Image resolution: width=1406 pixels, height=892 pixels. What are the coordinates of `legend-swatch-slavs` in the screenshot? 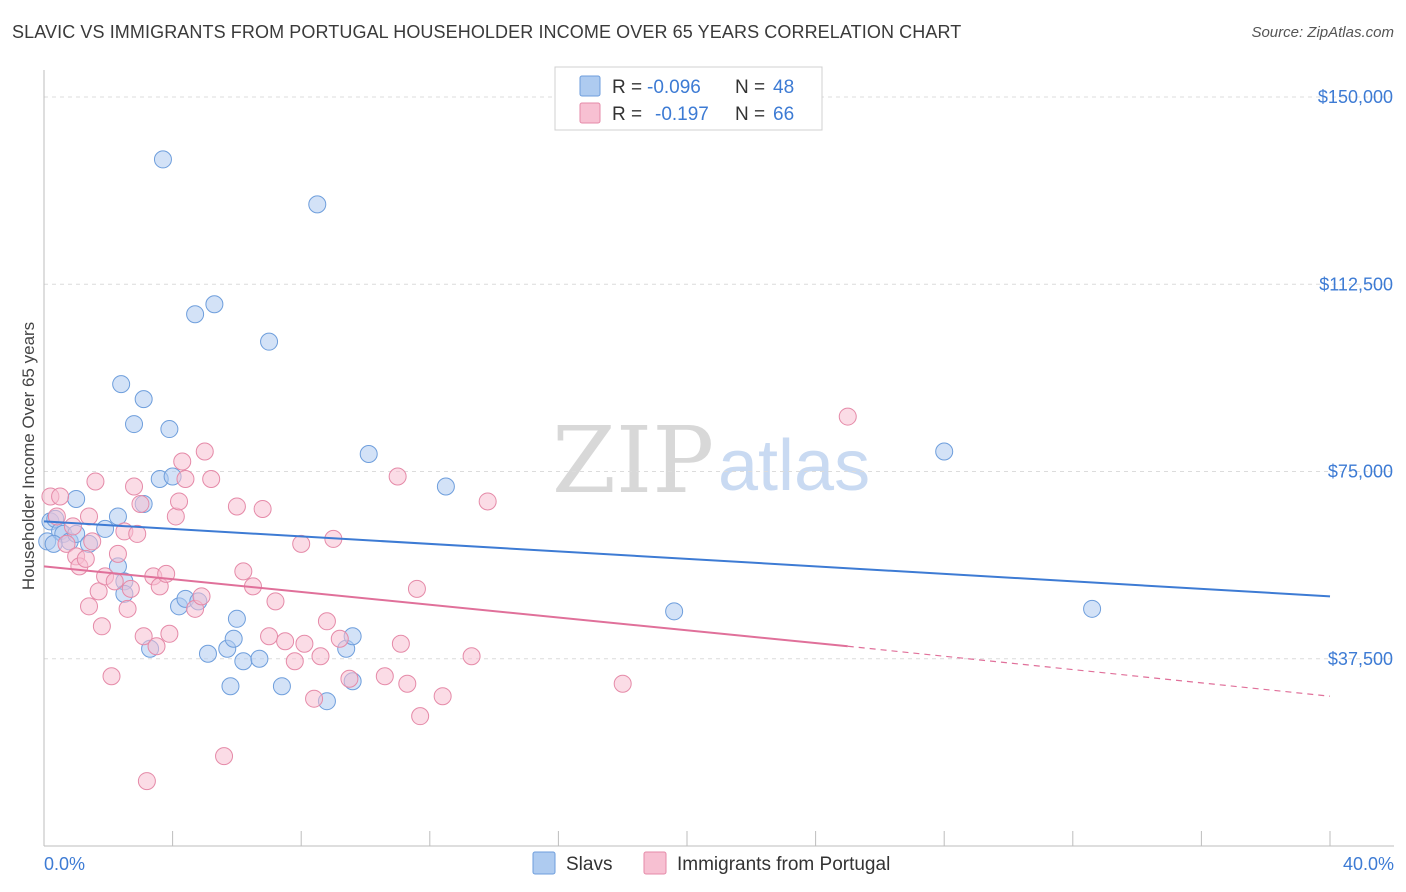 It's located at (590, 86).